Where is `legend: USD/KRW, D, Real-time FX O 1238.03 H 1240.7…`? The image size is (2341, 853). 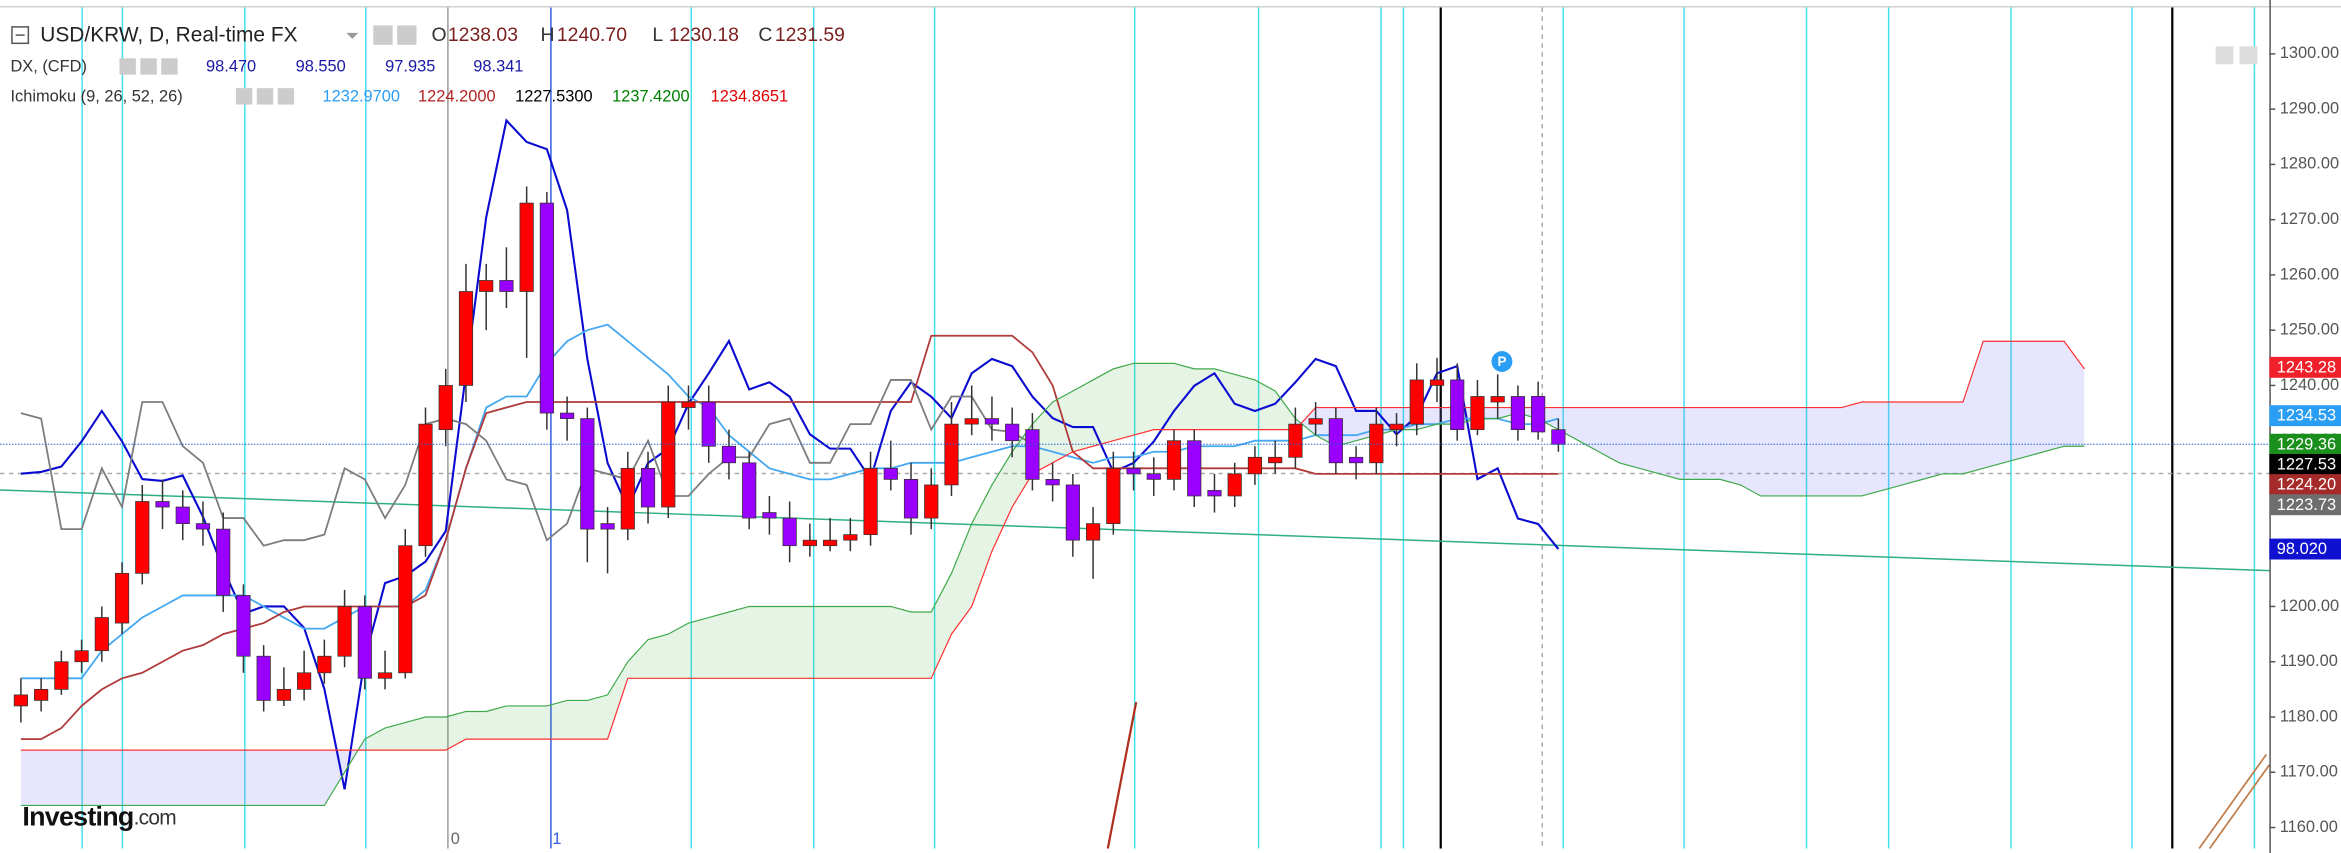 legend: USD/KRW, D, Real-time FX O 1238.03 H 1240.7… is located at coordinates (427, 64).